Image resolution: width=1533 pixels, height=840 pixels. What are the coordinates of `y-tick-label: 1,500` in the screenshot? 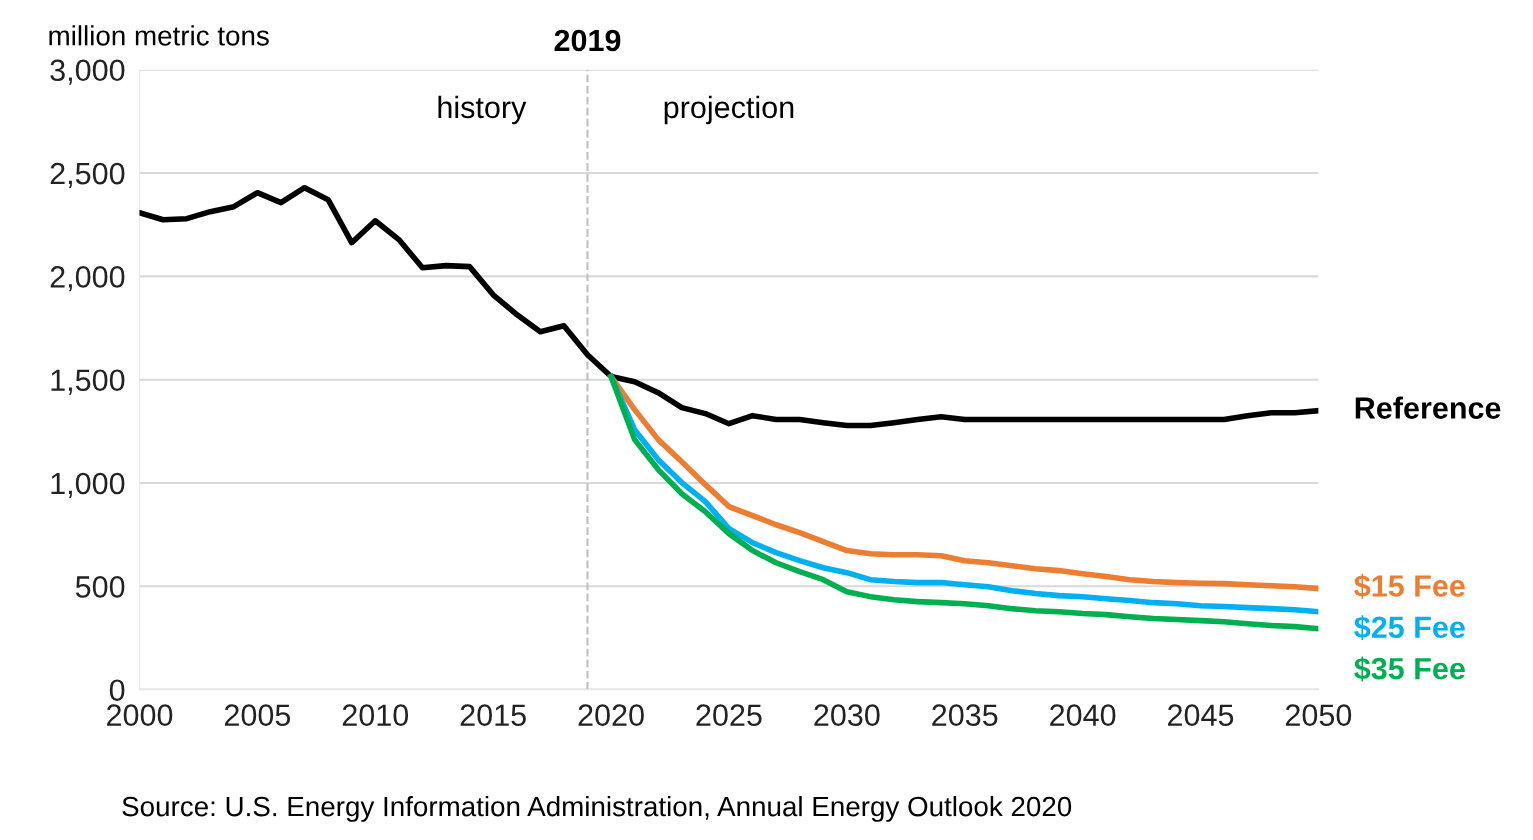 It's located at (88, 382).